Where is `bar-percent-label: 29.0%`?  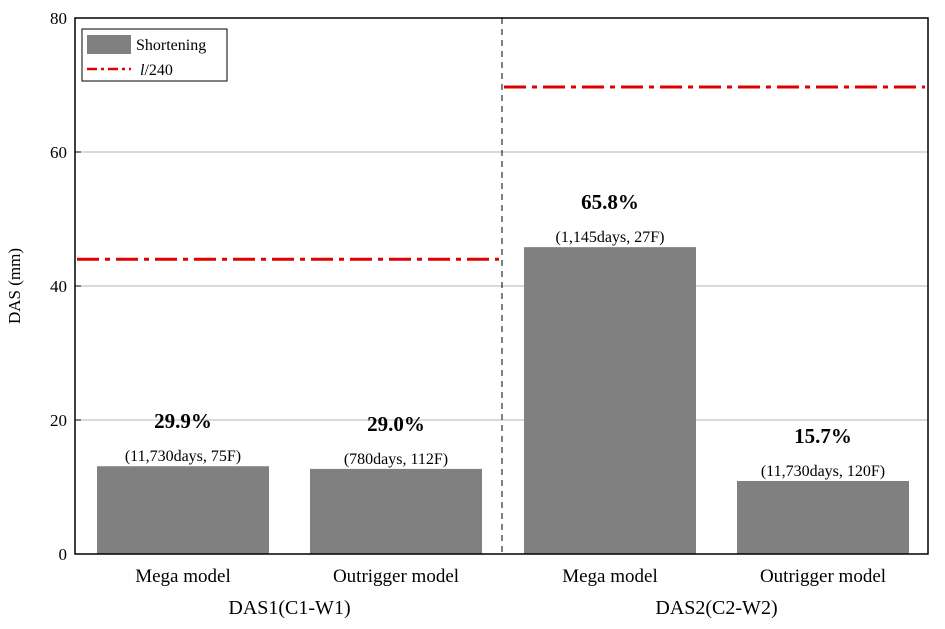 bar-percent-label: 29.0% is located at coordinates (396, 424).